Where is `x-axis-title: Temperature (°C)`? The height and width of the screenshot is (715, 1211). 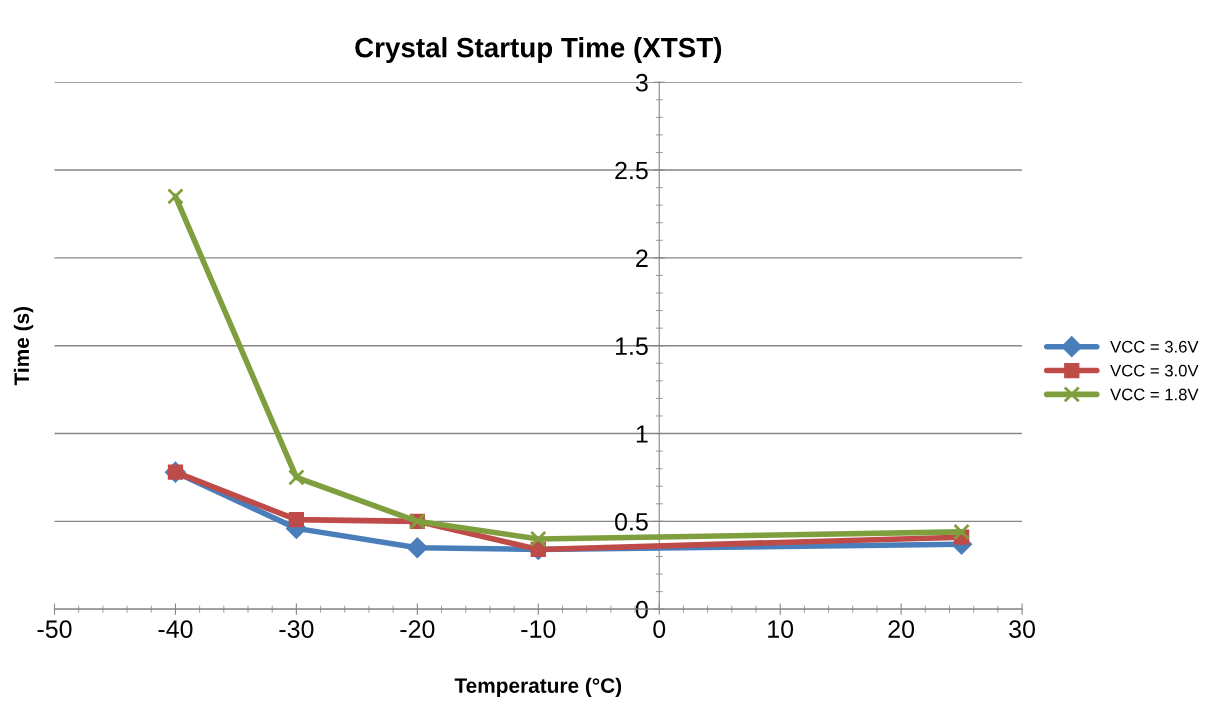
x-axis-title: Temperature (°C) is located at coordinates (538, 687).